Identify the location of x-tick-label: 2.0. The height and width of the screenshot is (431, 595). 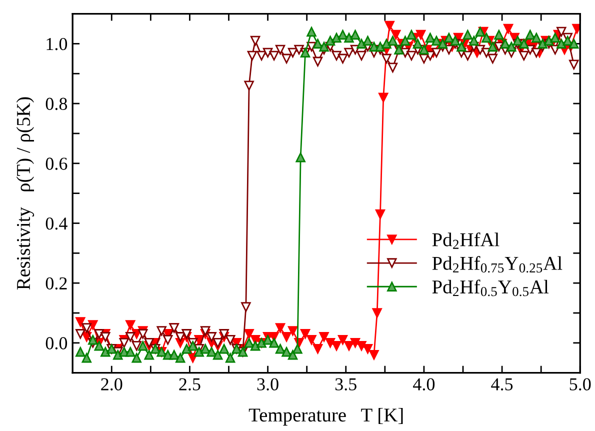
(111, 384).